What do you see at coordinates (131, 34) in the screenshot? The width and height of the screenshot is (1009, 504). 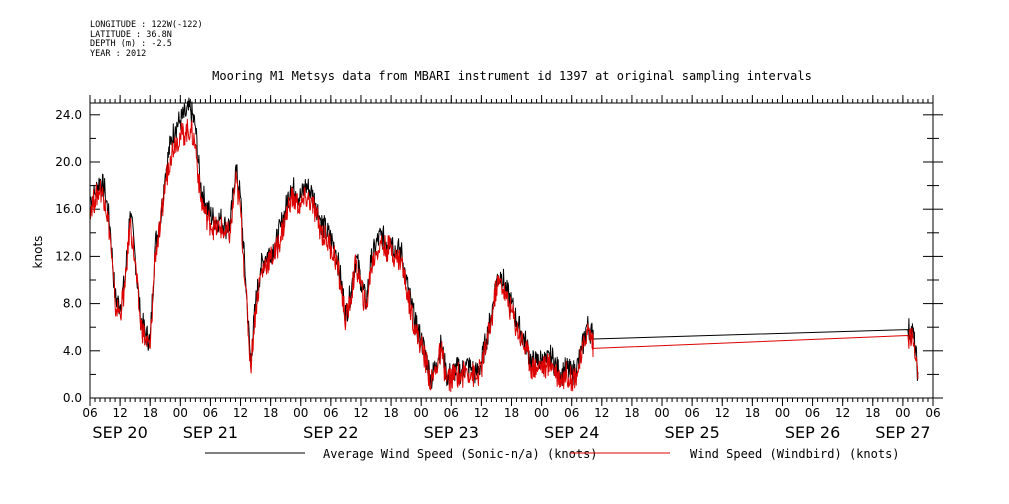 I see `latitude-label: LATITUDE : 36.8N` at bounding box center [131, 34].